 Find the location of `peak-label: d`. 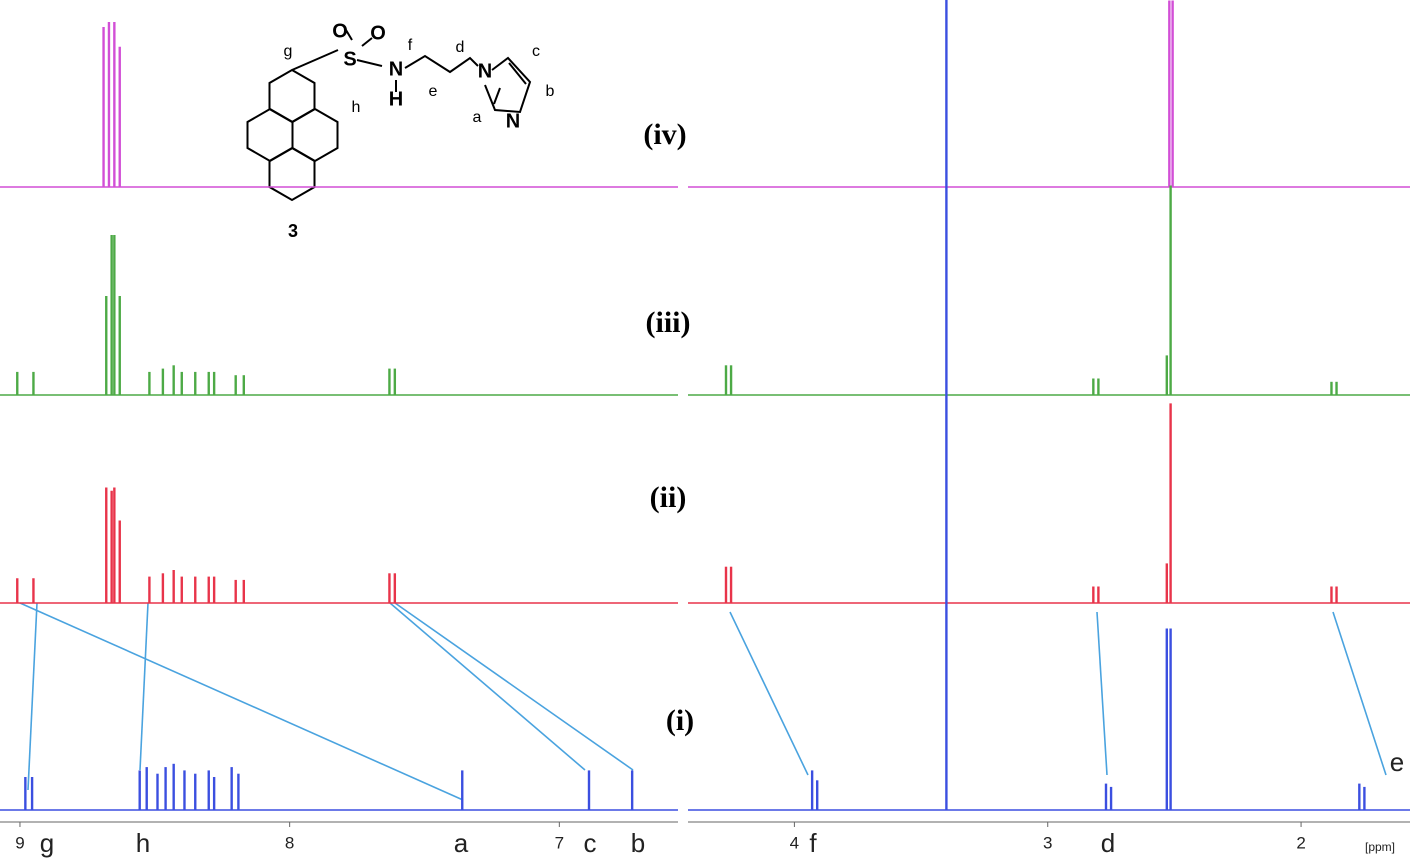

peak-label: d is located at coordinates (1108, 843).